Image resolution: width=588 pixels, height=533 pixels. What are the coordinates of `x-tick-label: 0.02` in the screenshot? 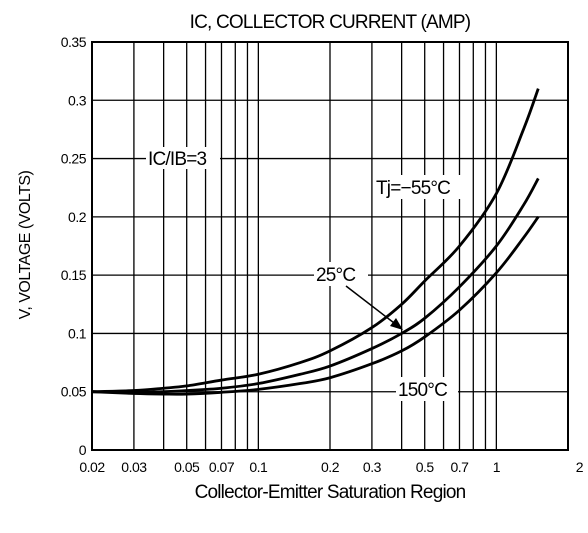 It's located at (92, 467).